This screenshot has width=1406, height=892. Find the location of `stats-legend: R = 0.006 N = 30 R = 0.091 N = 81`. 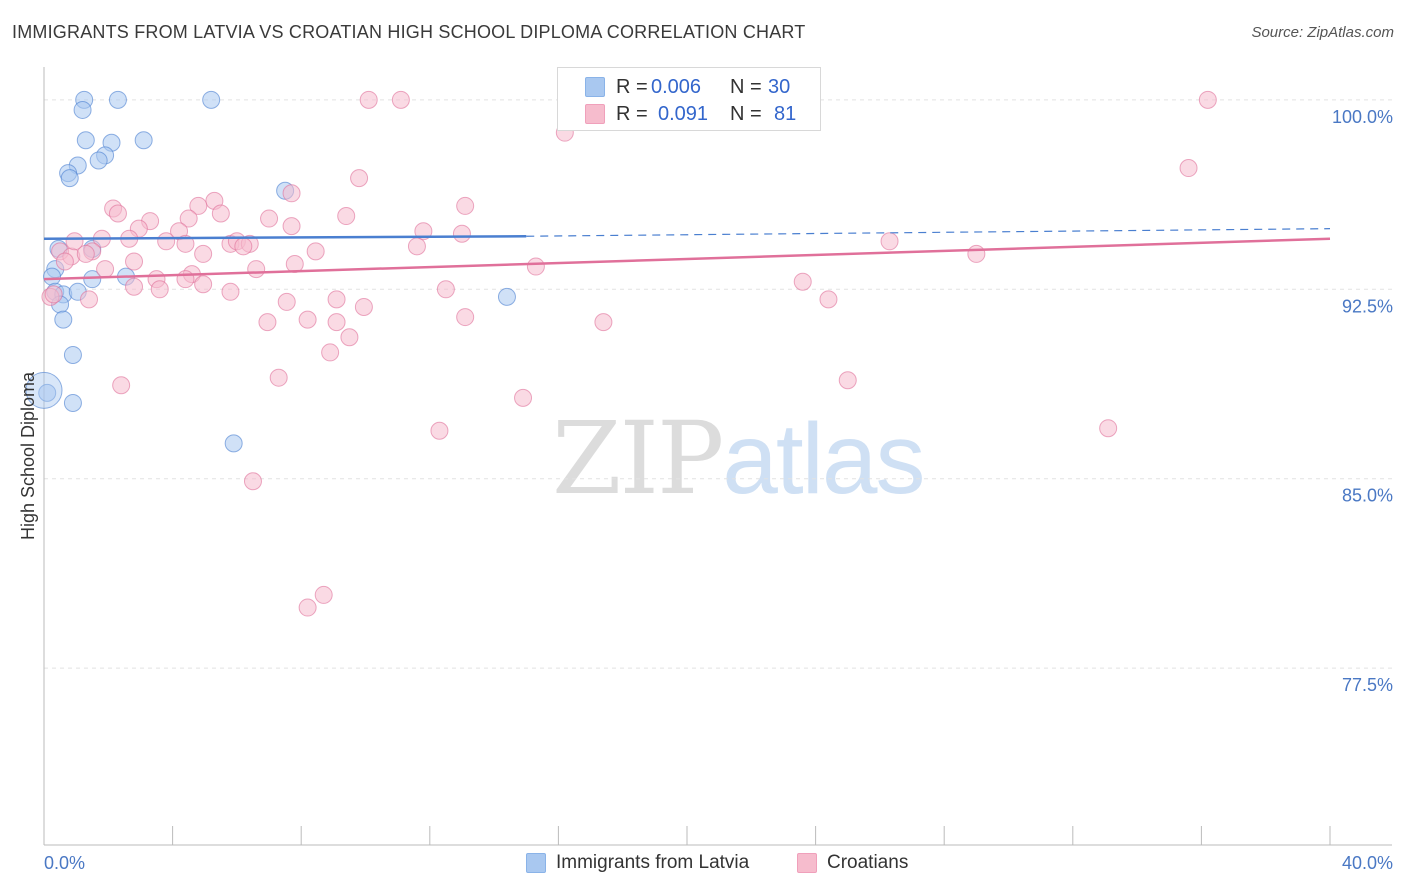

stats-legend: R = 0.006 N = 30 R = 0.091 N = 81 is located at coordinates (689, 99).